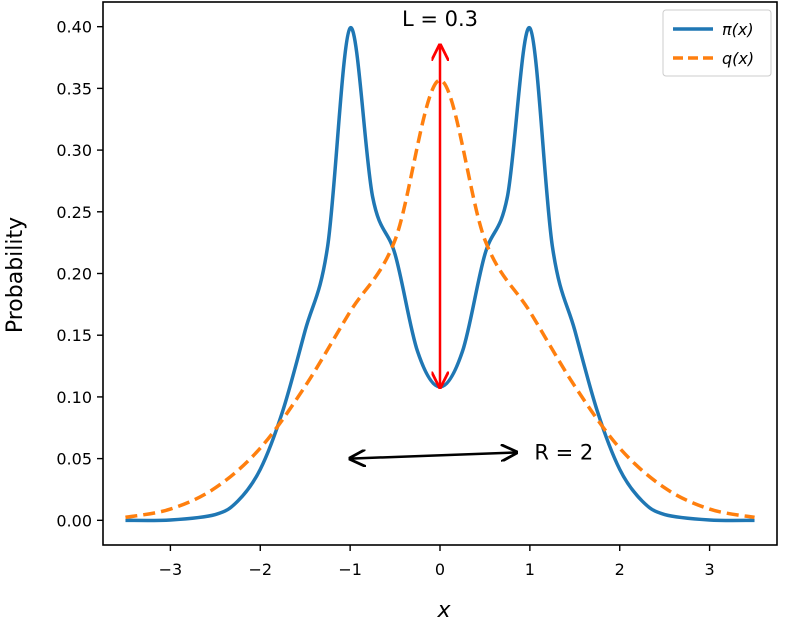  I want to click on annotation-label-R: R = 2, so click(563, 452).